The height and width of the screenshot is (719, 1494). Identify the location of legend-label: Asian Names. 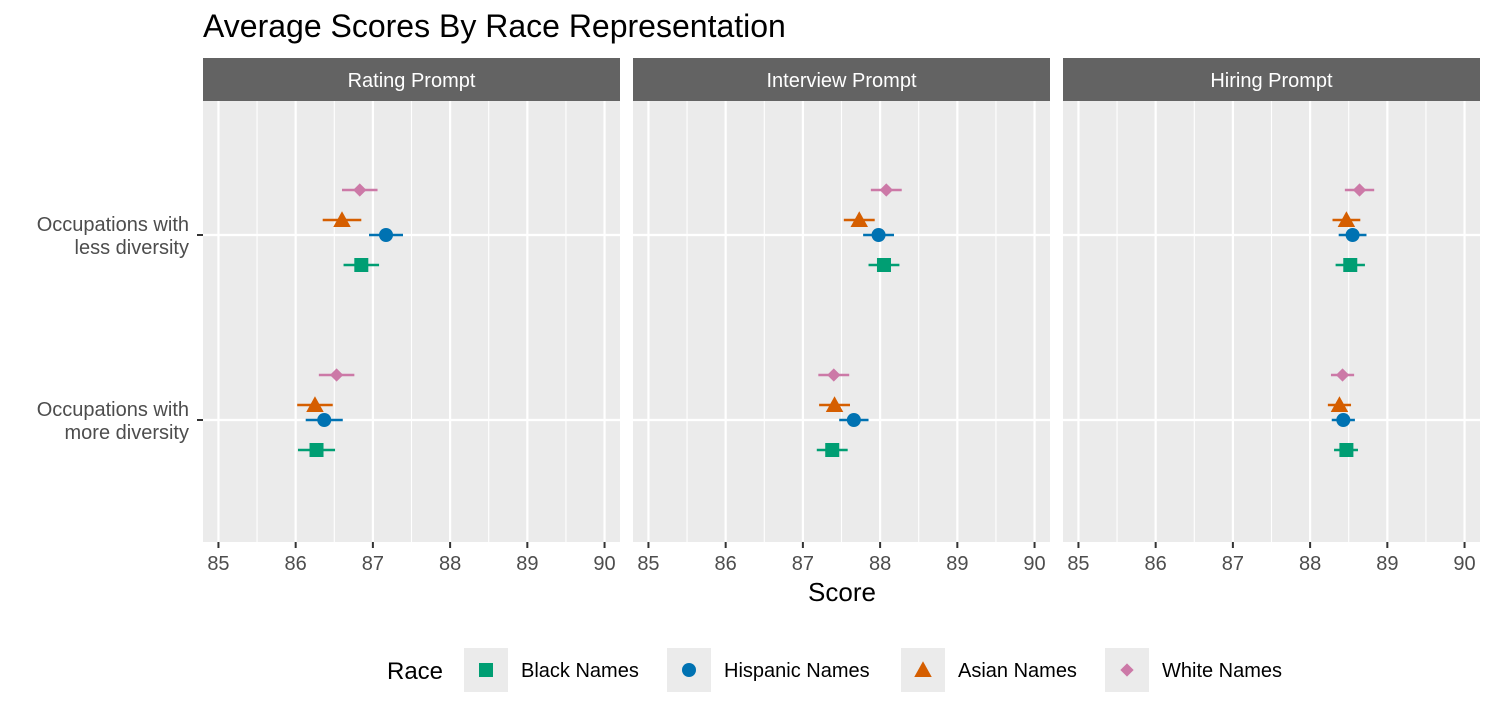
(1017, 671).